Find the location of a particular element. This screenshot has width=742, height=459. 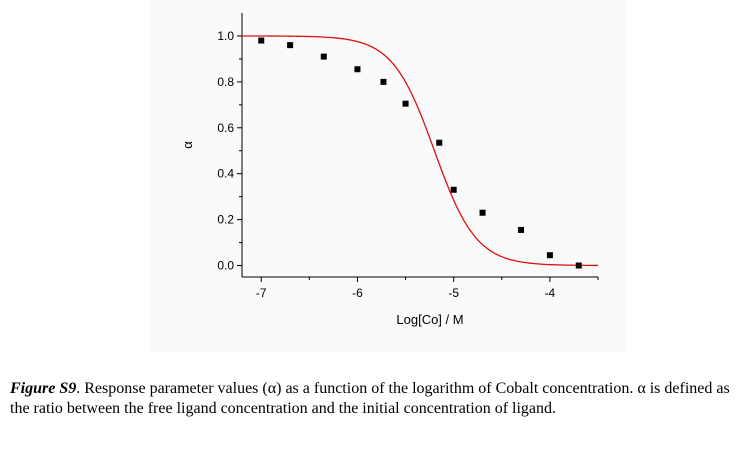

figure-label: Figure S9 is located at coordinates (43, 388).